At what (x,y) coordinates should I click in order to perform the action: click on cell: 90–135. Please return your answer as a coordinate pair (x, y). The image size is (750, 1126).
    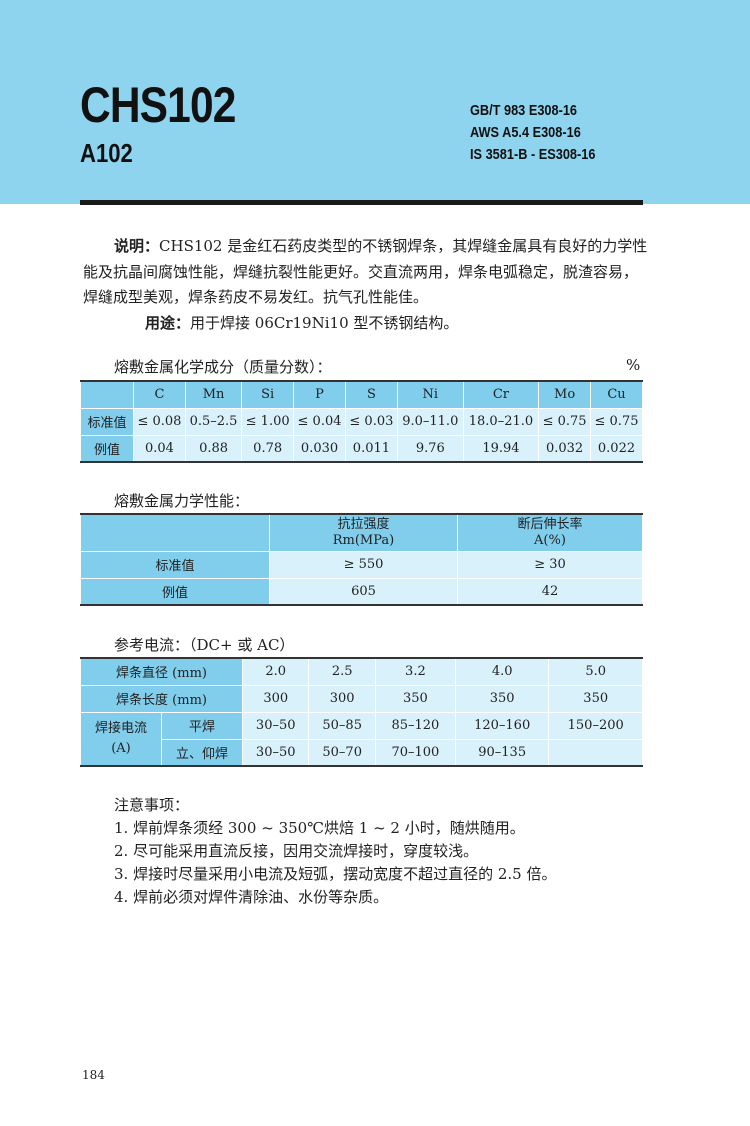
    Looking at the image, I should click on (502, 752).